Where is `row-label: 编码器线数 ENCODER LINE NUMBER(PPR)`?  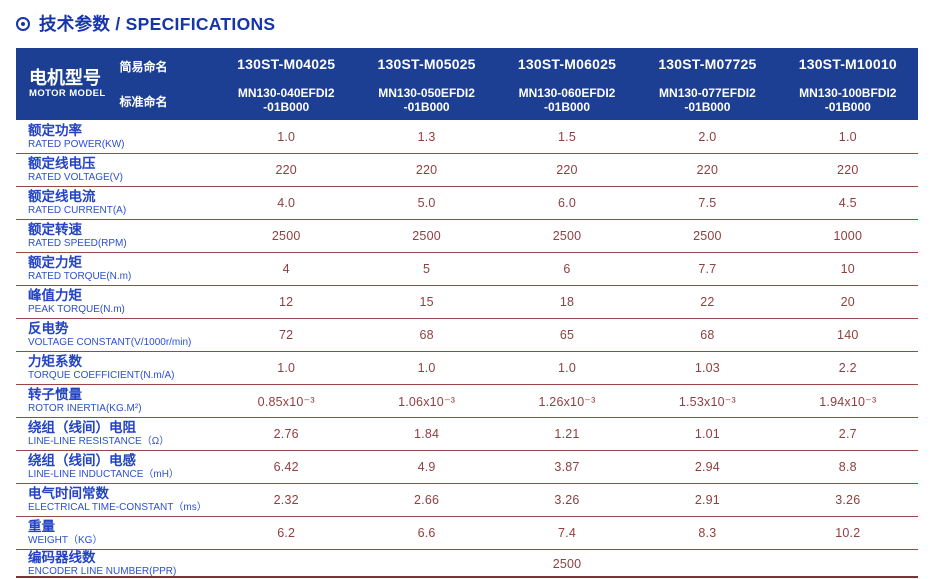 row-label: 编码器线数 ENCODER LINE NUMBER(PPR) is located at coordinates (116, 563).